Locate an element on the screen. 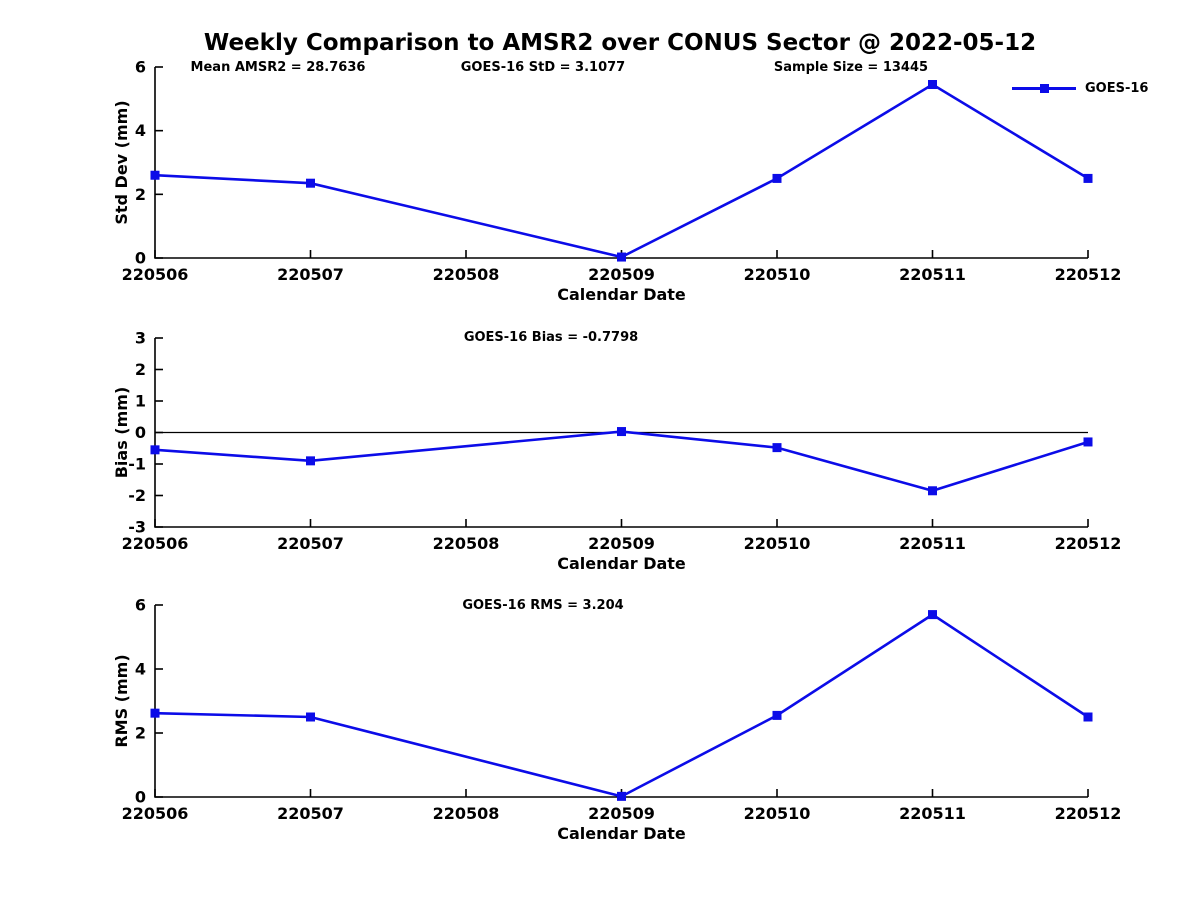 The height and width of the screenshot is (900, 1200). data-line is located at coordinates (621, 461).